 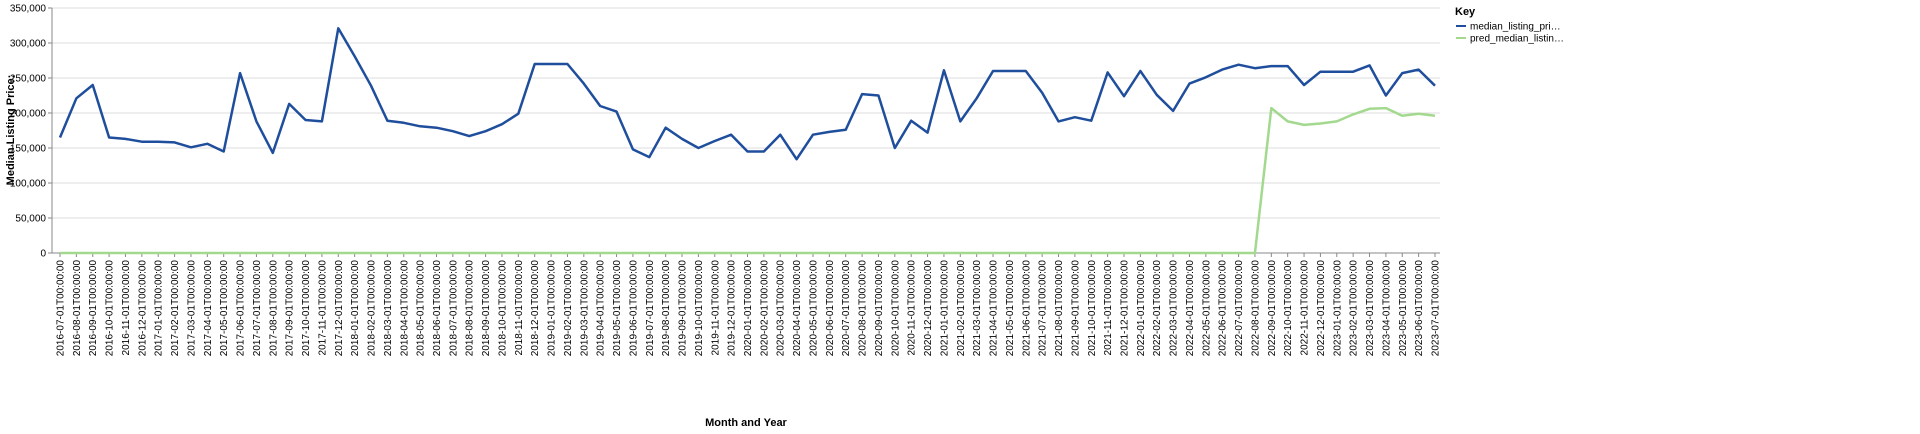 I want to click on x-tick-label: 2023-01-01T00:00:00, so click(x=1337, y=308).